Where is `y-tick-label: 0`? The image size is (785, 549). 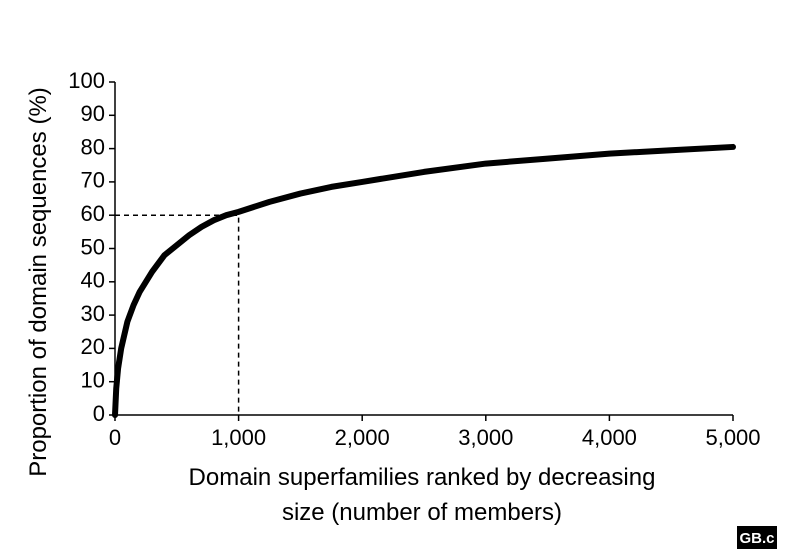
y-tick-label: 0 is located at coordinates (99, 413).